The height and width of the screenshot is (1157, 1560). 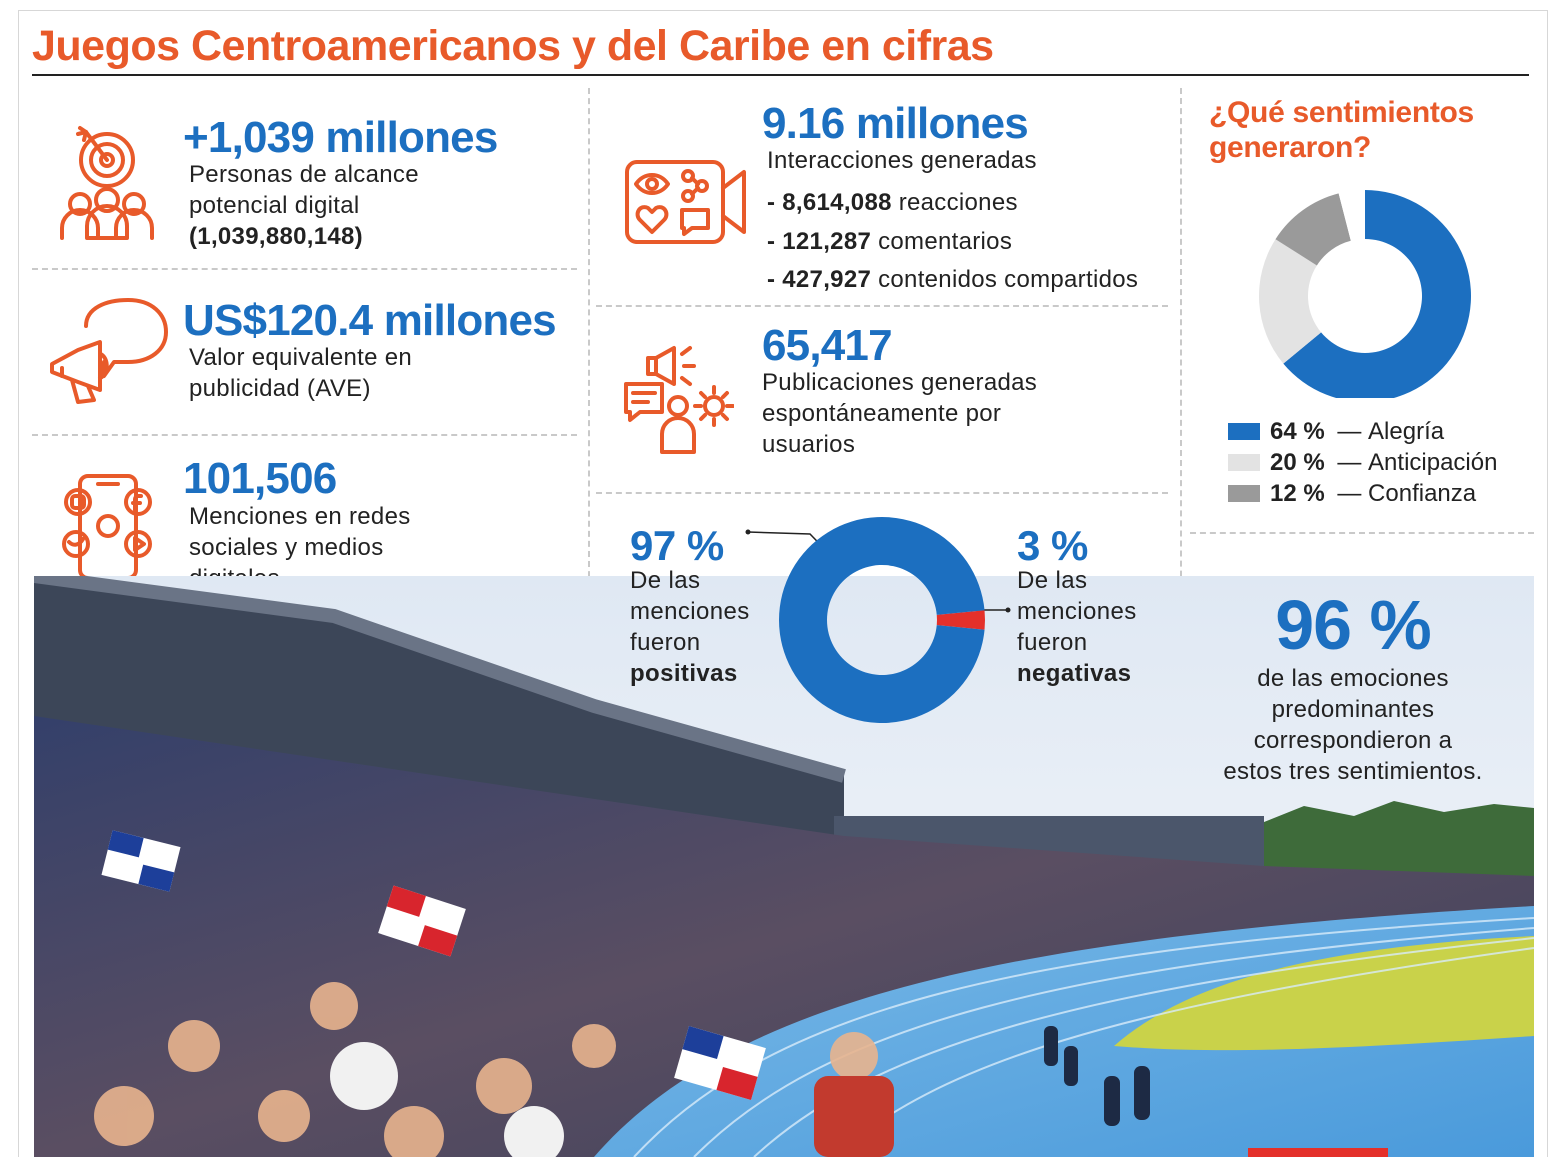 What do you see at coordinates (304, 435) in the screenshot?
I see `row-divider-ave` at bounding box center [304, 435].